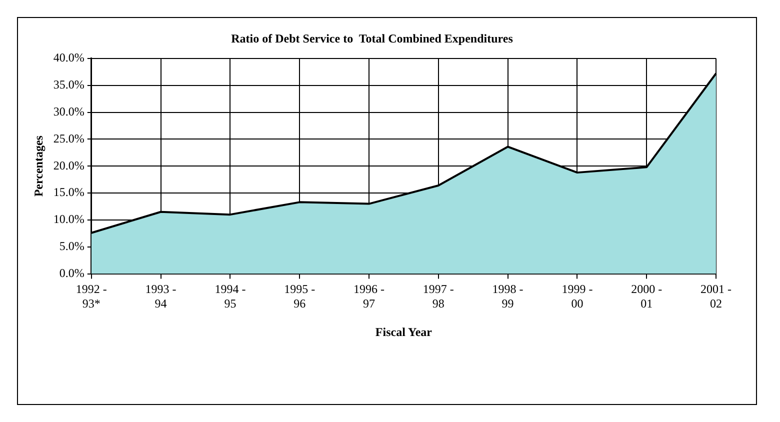 The height and width of the screenshot is (422, 780). What do you see at coordinates (68, 192) in the screenshot?
I see `y-tick-label: 15.0%` at bounding box center [68, 192].